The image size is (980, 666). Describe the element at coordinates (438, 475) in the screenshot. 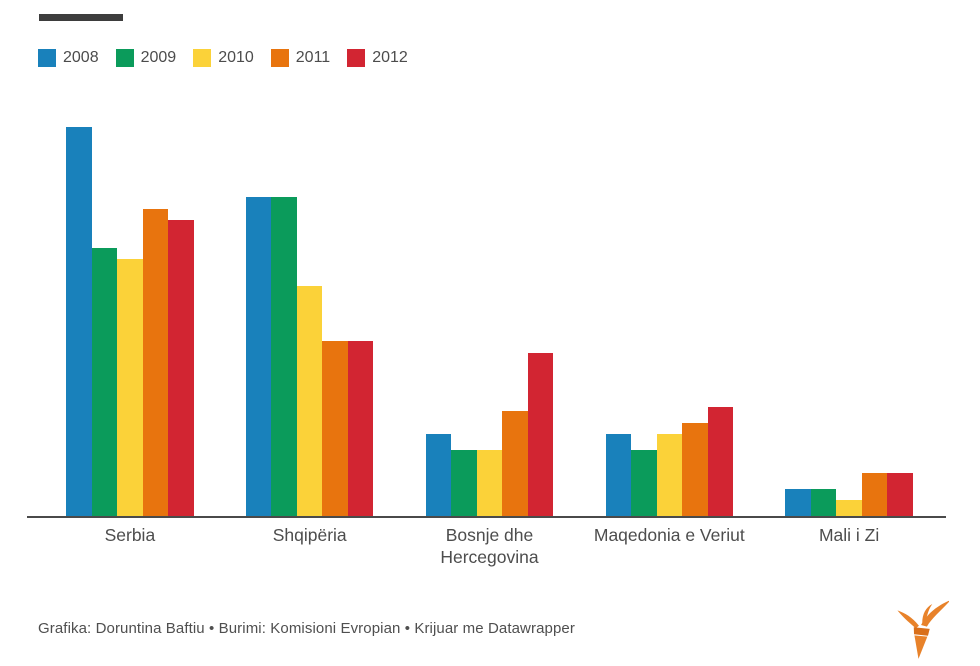

I see `bar-2008-bosnje-dhe-hercegovina` at that location.